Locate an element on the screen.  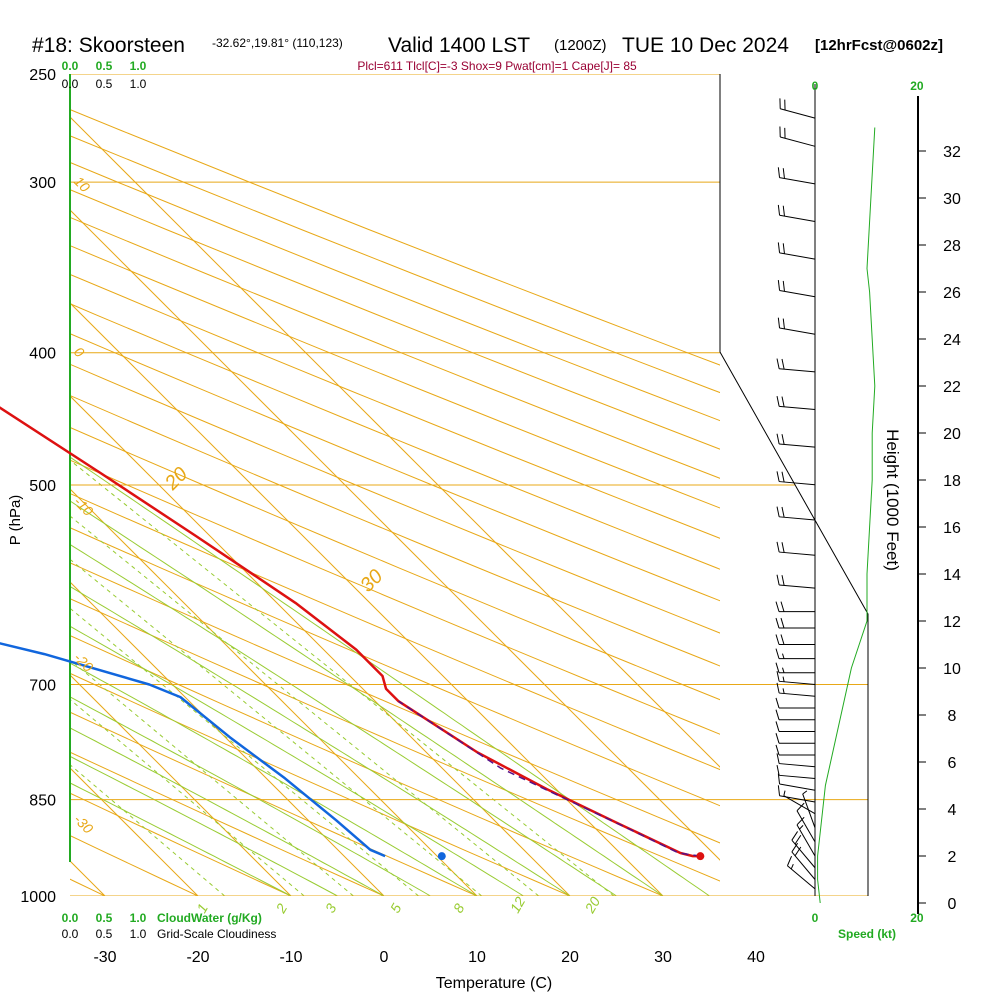
cloud-axis-tick: 1.0 is located at coordinates (138, 66).